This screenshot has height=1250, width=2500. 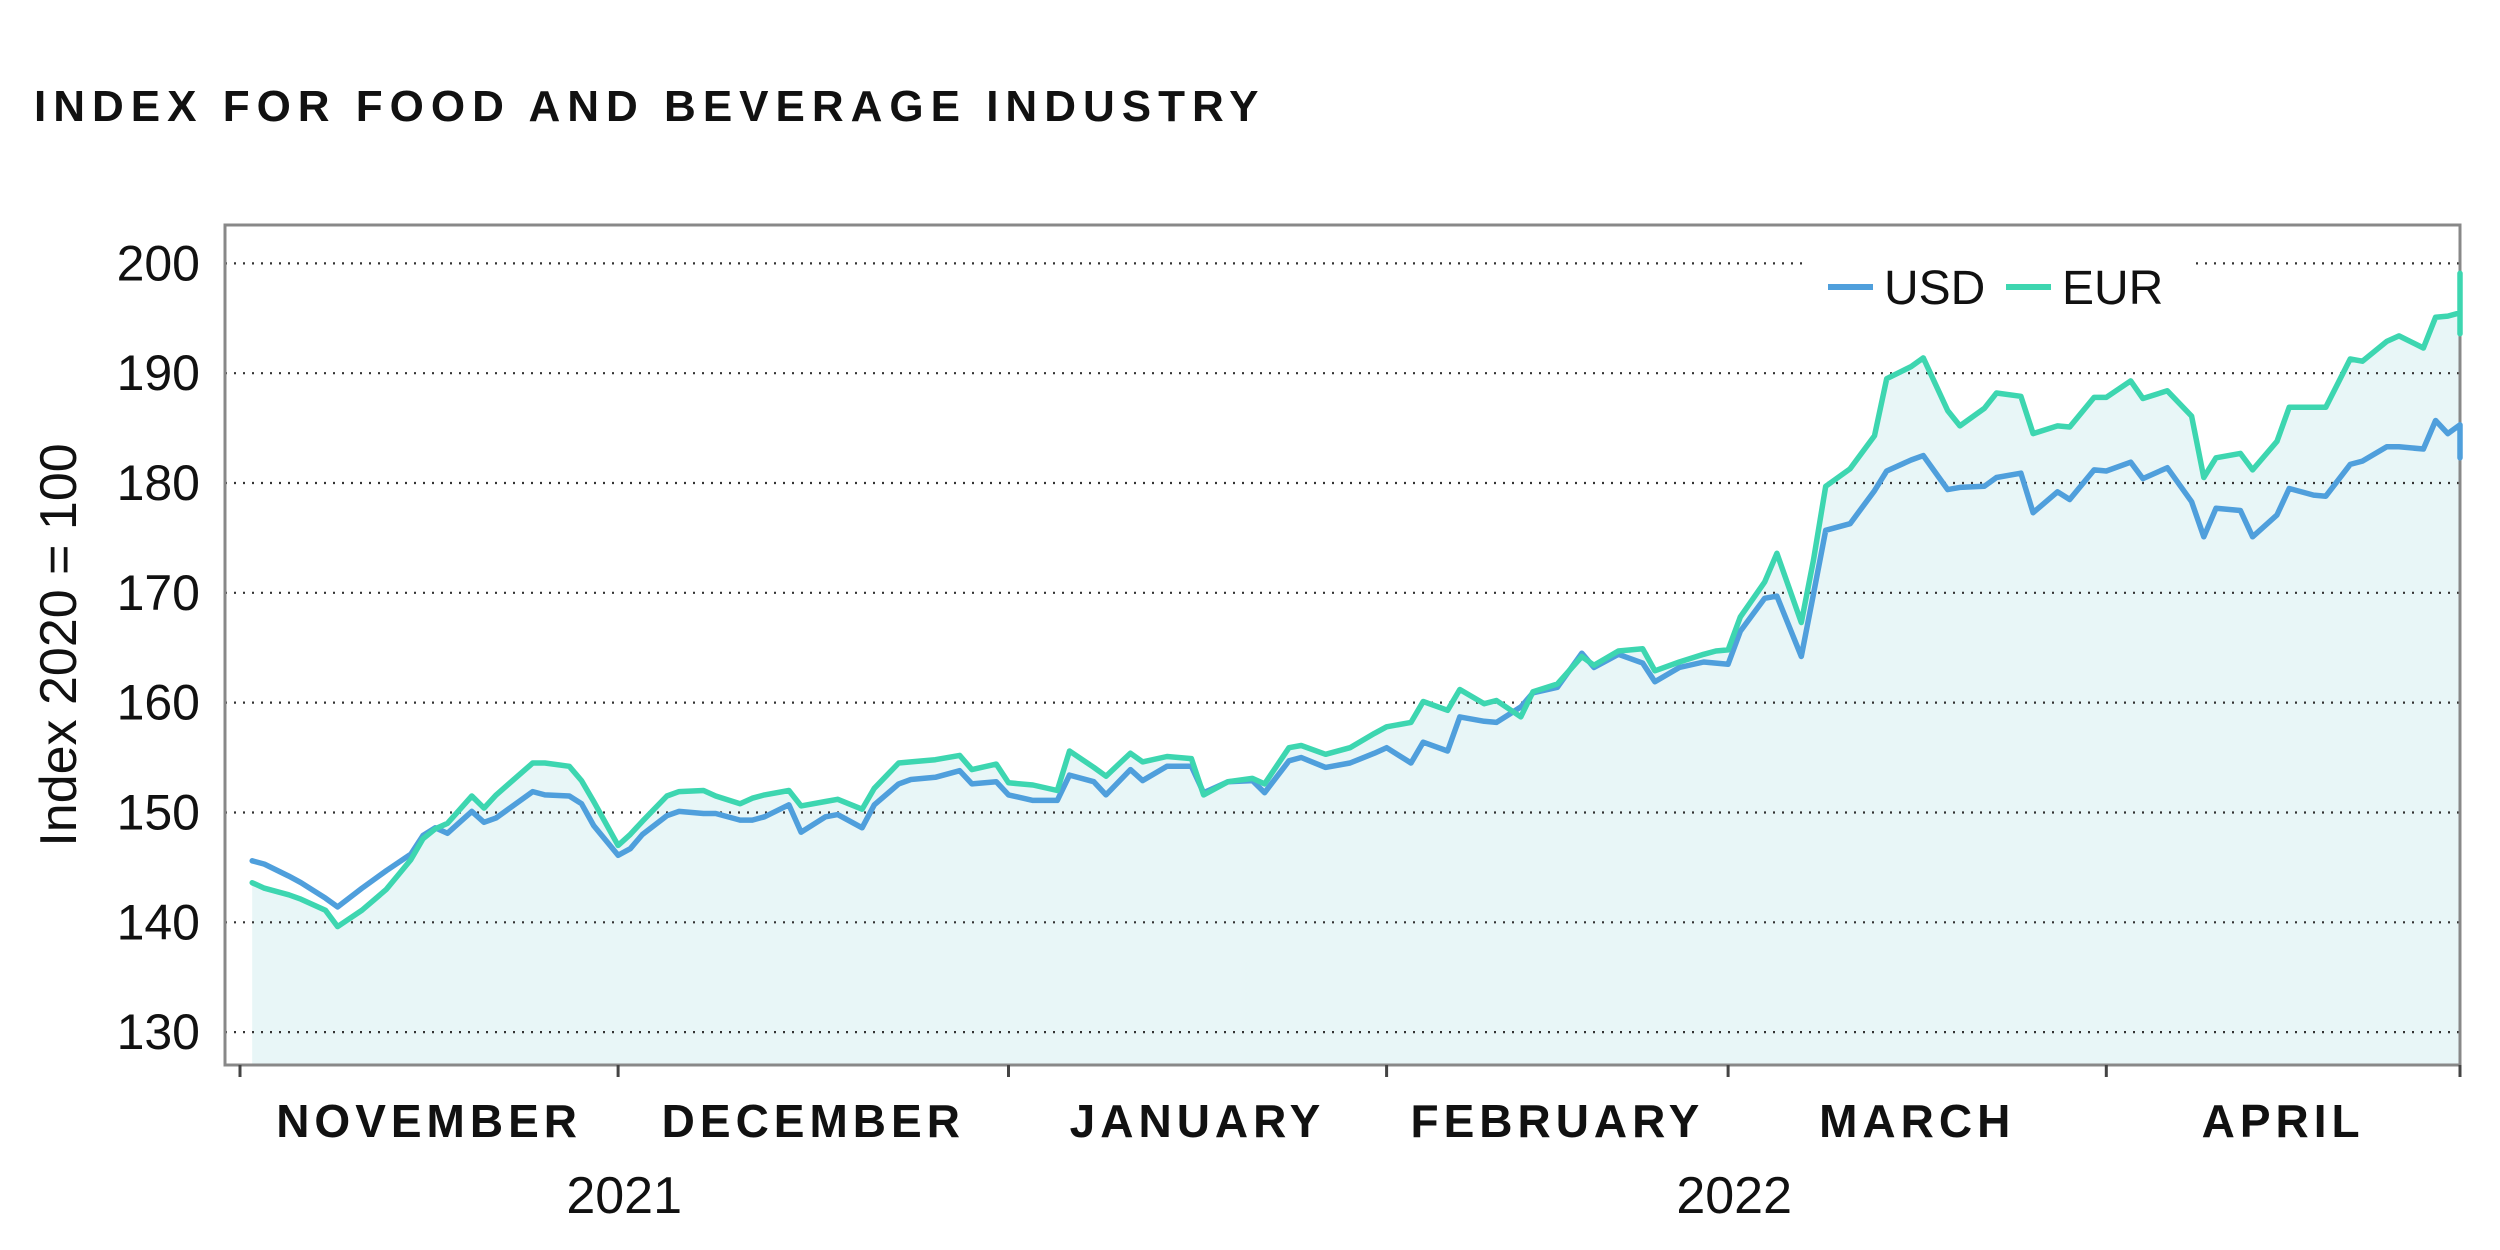 What do you see at coordinates (158, 1032) in the screenshot?
I see `y-tick-label: 130` at bounding box center [158, 1032].